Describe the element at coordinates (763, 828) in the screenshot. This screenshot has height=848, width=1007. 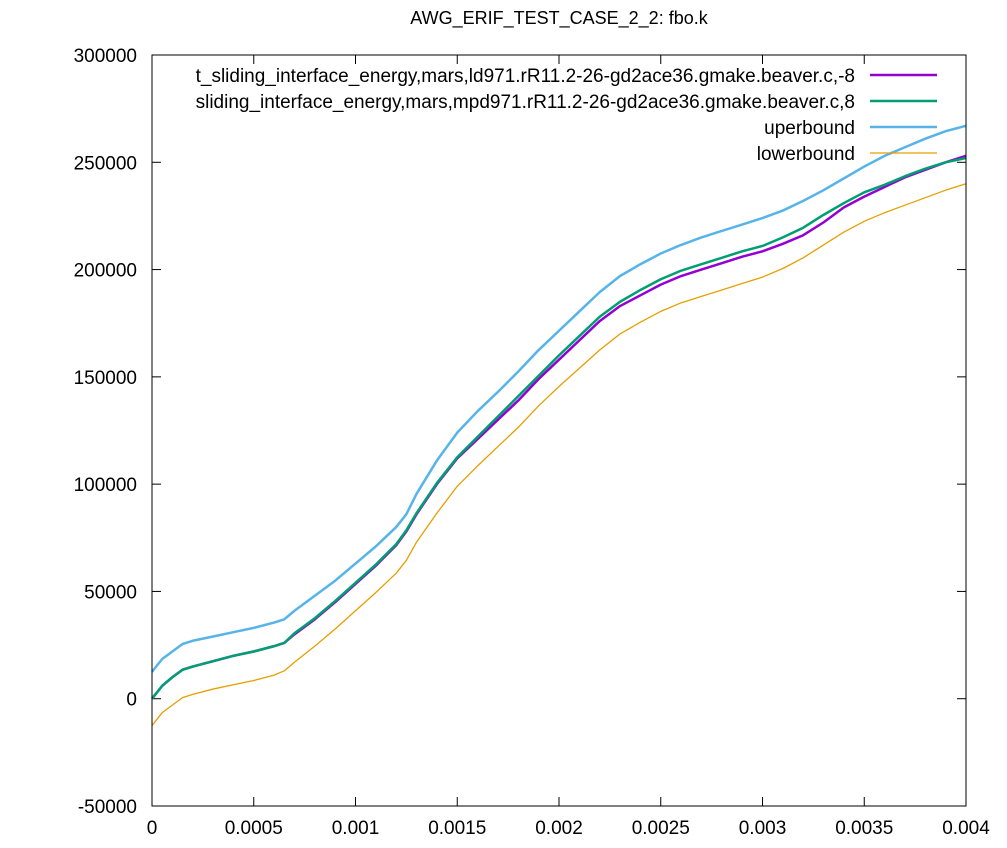
I see `x-tick-label: 0.003` at that location.